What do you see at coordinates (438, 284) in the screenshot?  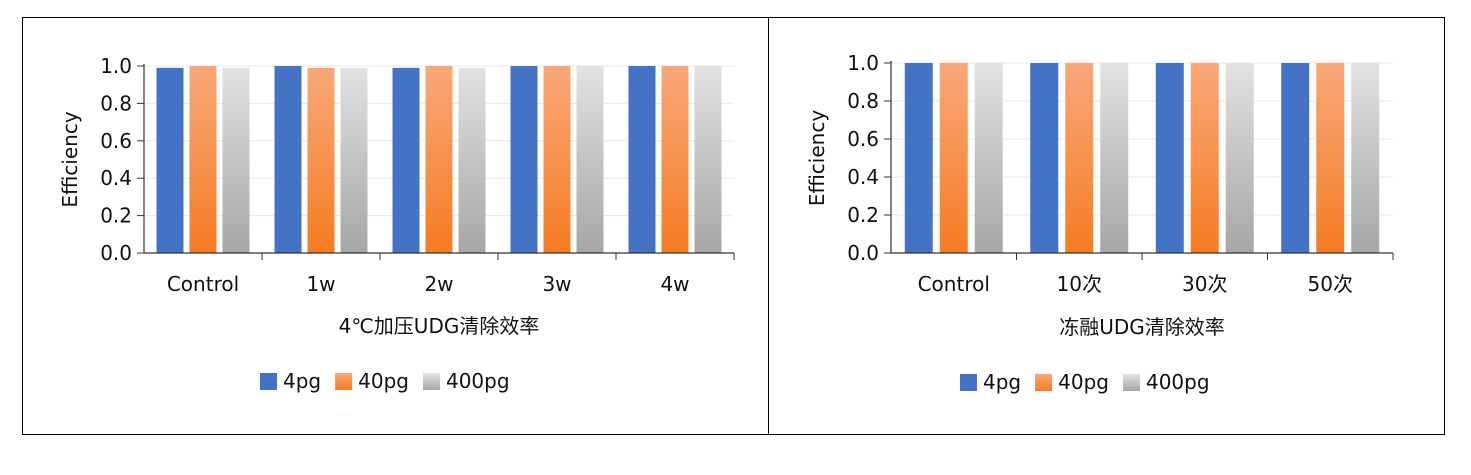 I see `x-tick-label: 2w` at bounding box center [438, 284].